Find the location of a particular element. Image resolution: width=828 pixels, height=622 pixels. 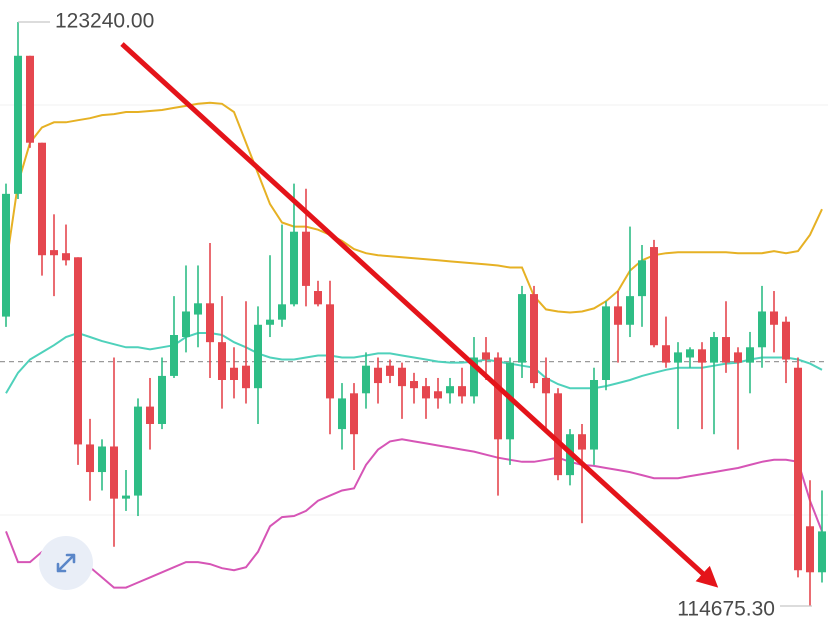

expand-button is located at coordinates (66, 563).